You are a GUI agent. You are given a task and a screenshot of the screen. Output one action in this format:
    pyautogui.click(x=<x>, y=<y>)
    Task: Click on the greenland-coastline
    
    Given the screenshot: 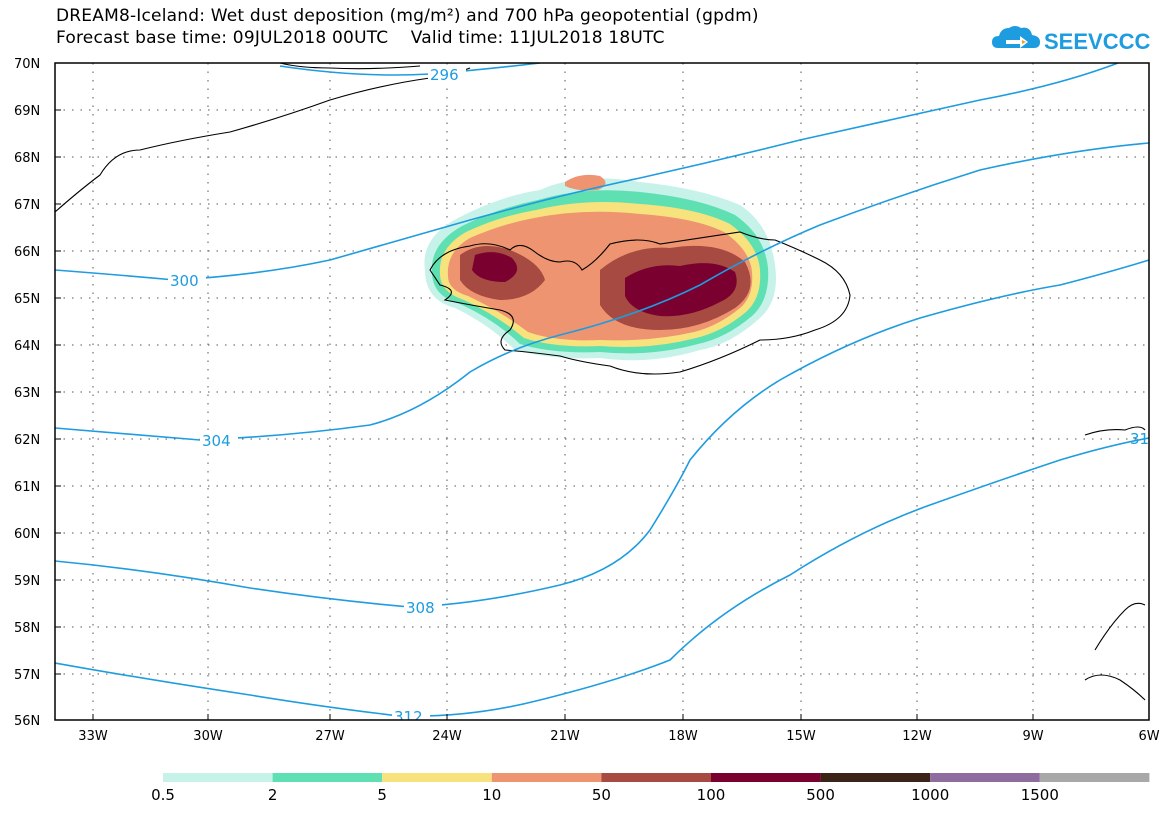 What is the action you would take?
    pyautogui.click(x=263, y=140)
    